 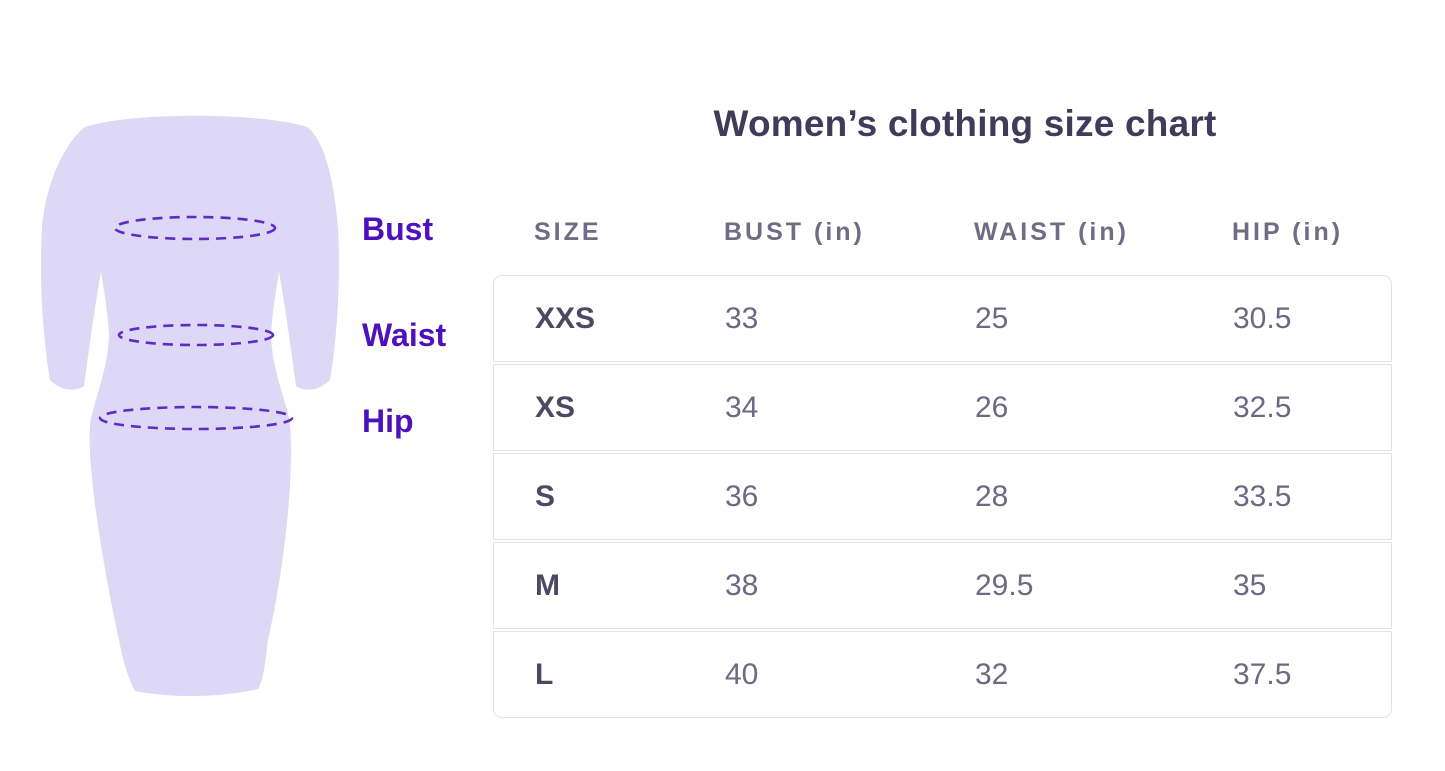 What do you see at coordinates (1262, 407) in the screenshot?
I see `hip-cell: 32.5` at bounding box center [1262, 407].